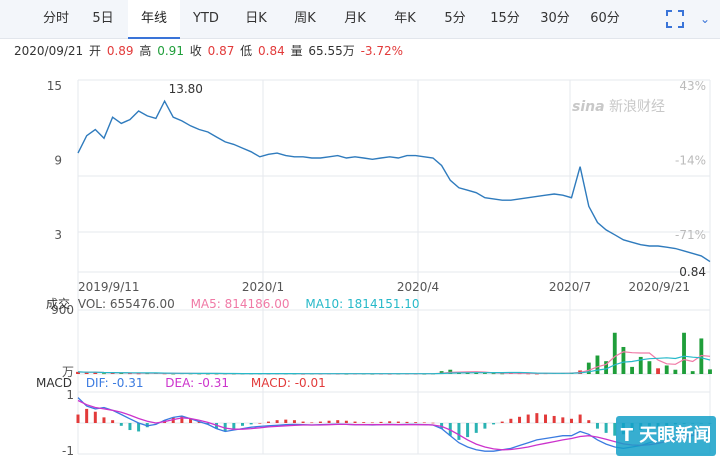  I want to click on chevron-down-icon: ⌄, so click(704, 19).